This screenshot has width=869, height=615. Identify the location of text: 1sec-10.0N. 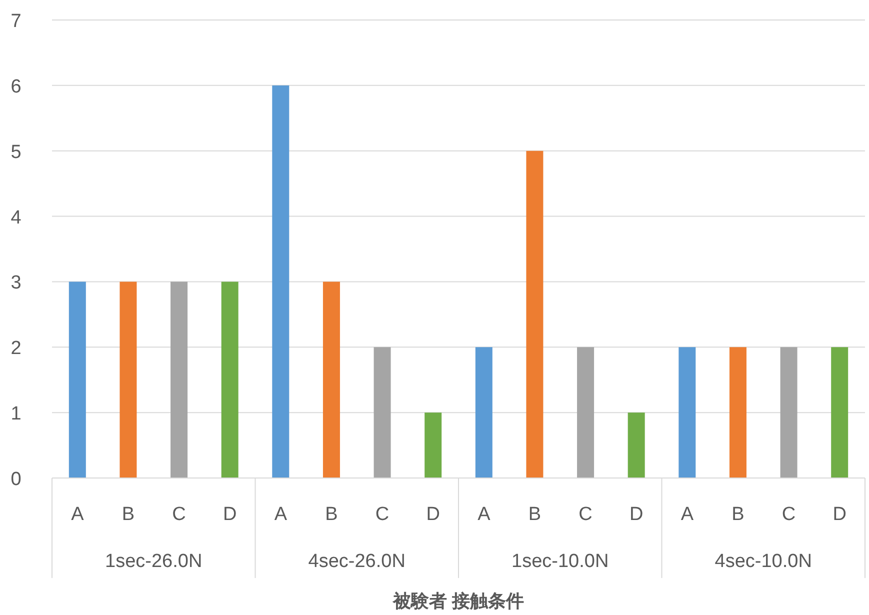
(560, 561).